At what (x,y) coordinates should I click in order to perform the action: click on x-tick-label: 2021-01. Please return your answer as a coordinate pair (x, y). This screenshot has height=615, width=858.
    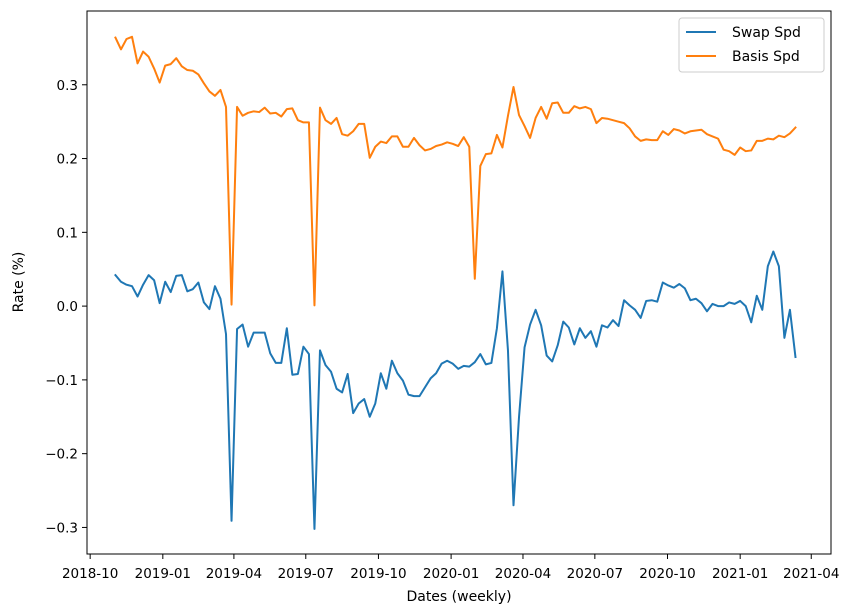
    Looking at the image, I should click on (740, 574).